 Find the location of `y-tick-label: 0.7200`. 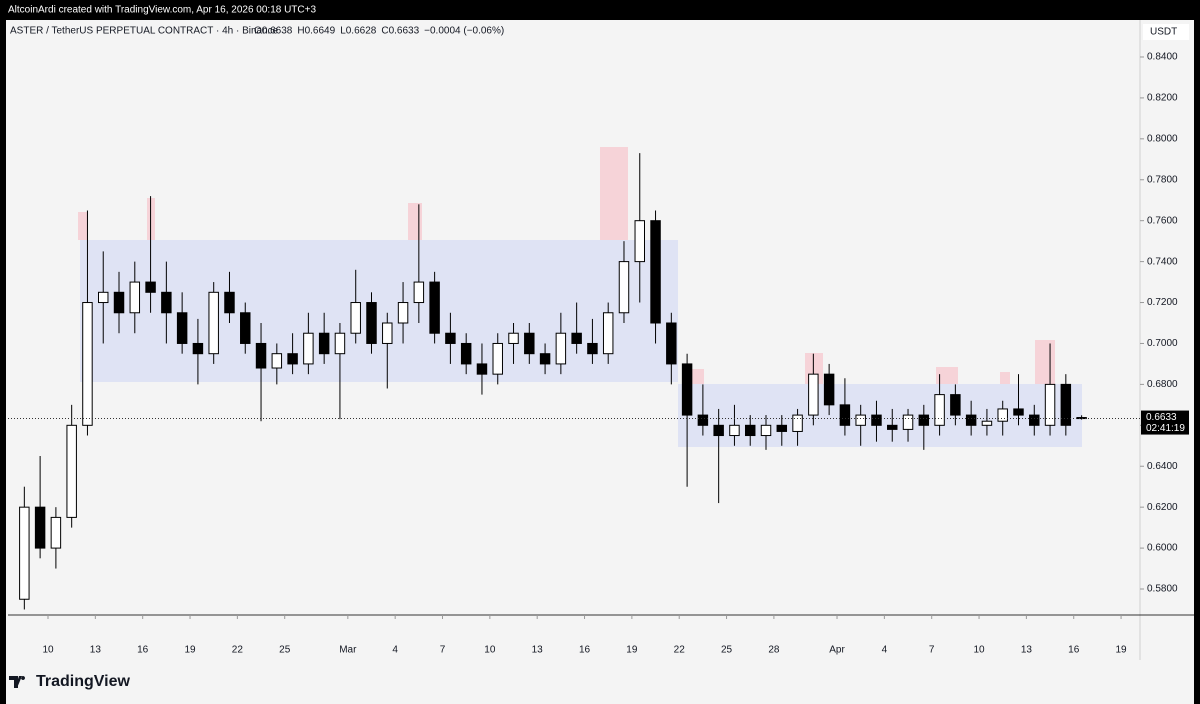

y-tick-label: 0.7200 is located at coordinates (1162, 302).